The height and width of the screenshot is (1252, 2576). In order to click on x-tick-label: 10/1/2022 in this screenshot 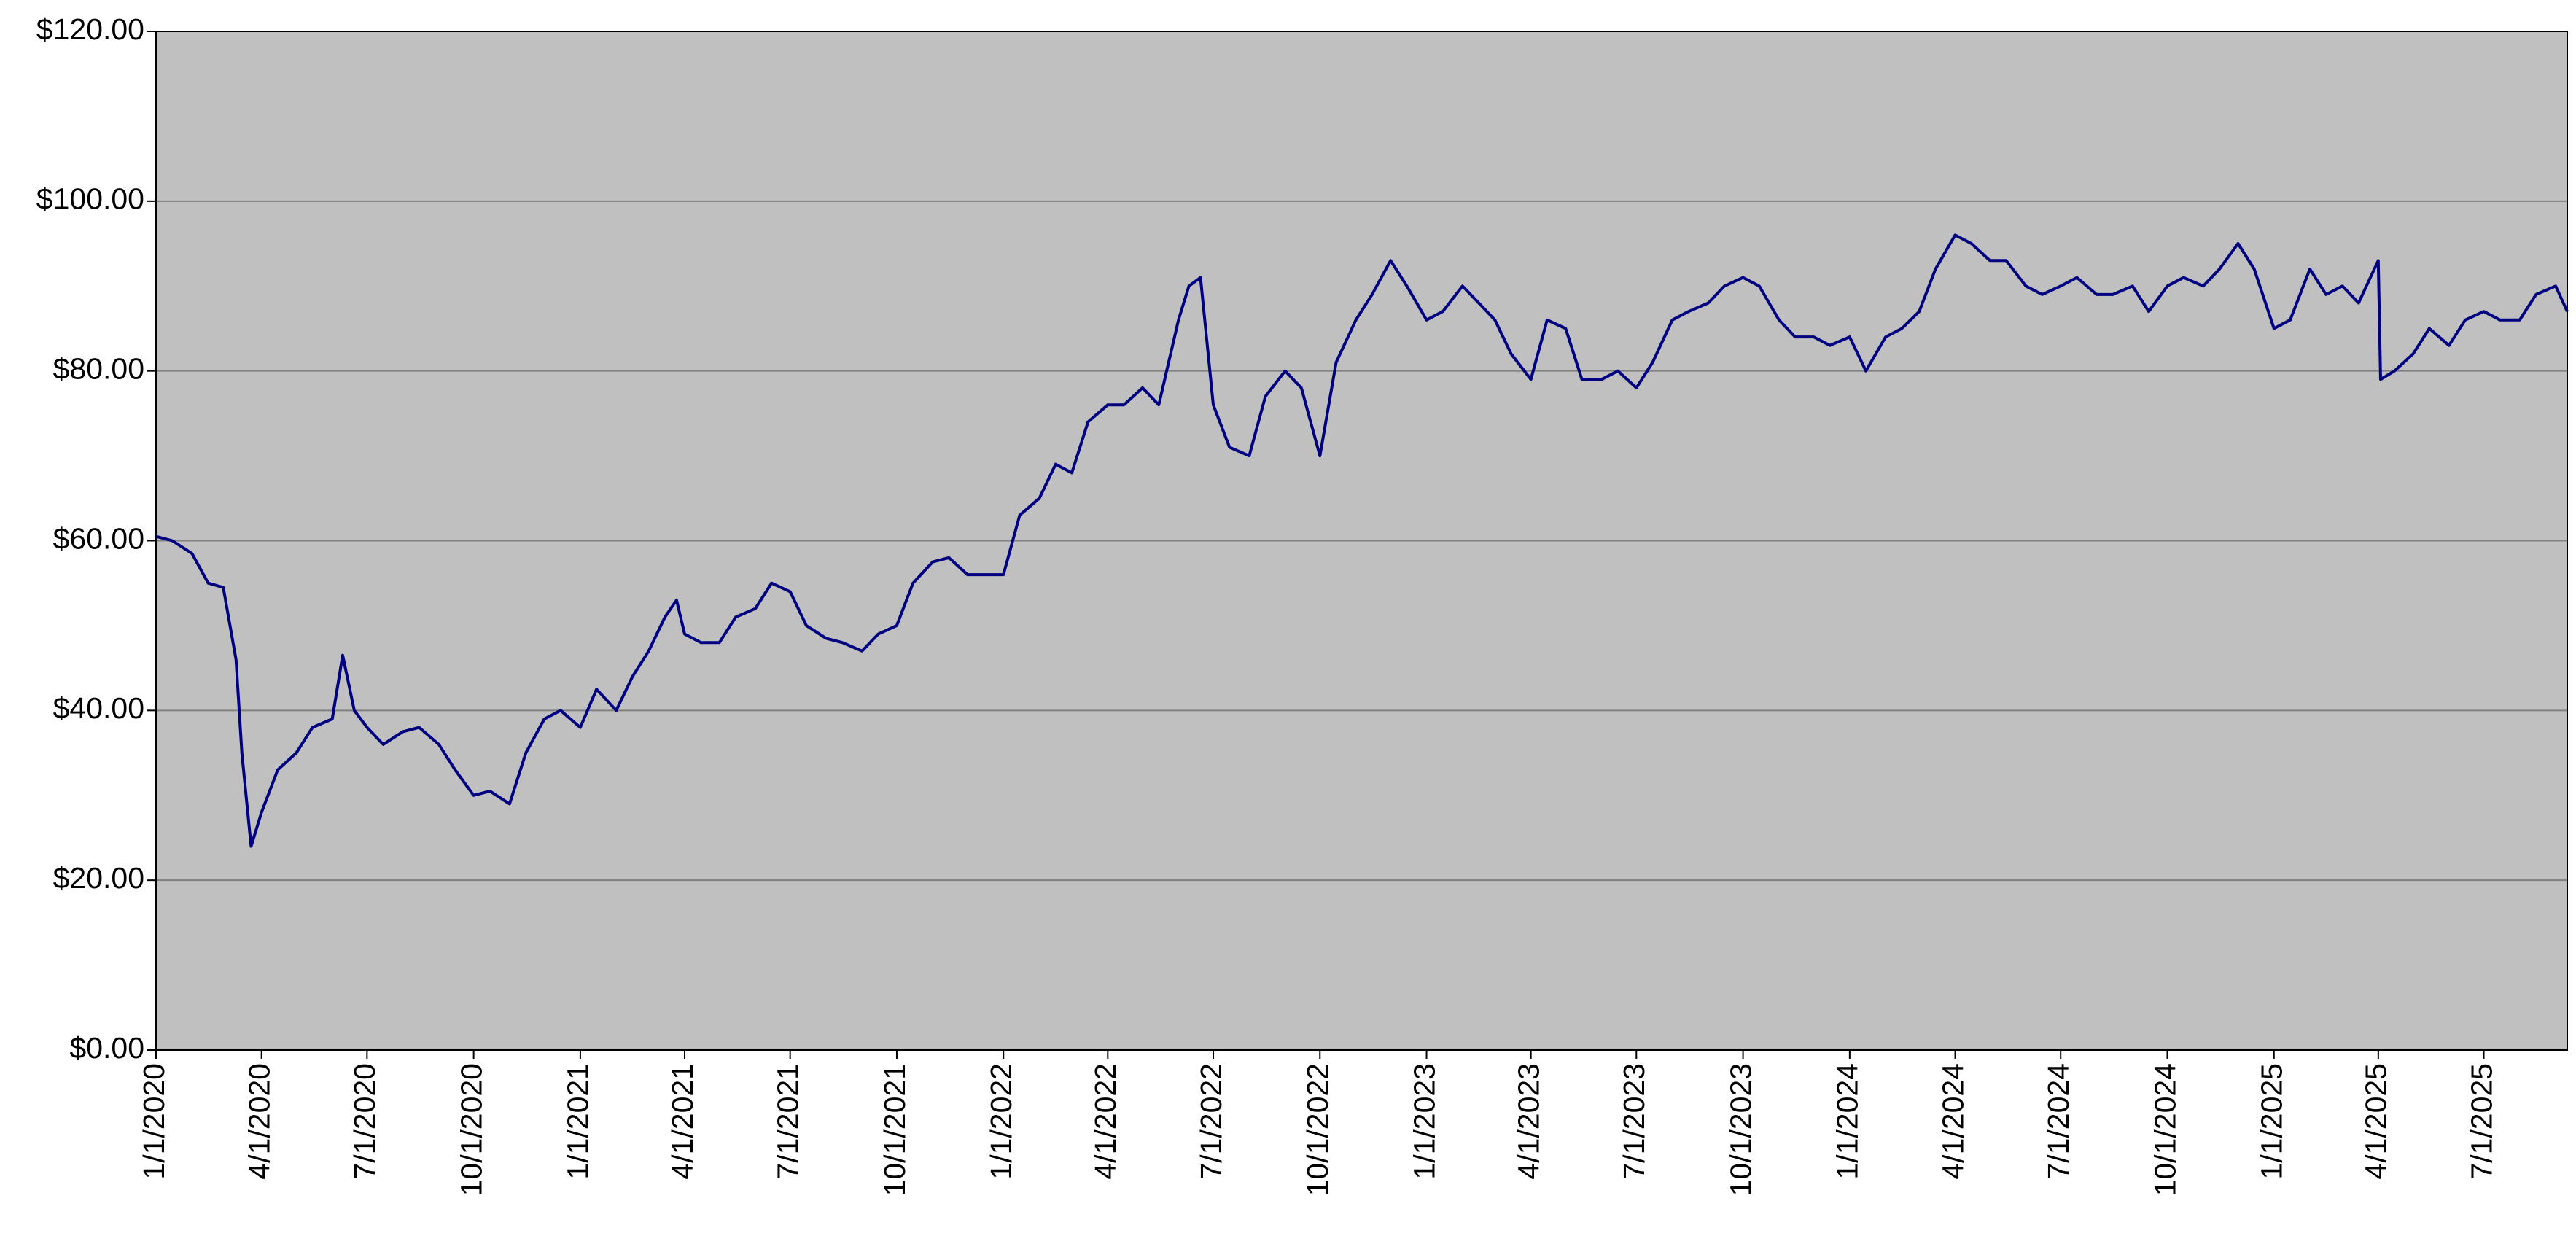, I will do `click(1317, 1129)`.